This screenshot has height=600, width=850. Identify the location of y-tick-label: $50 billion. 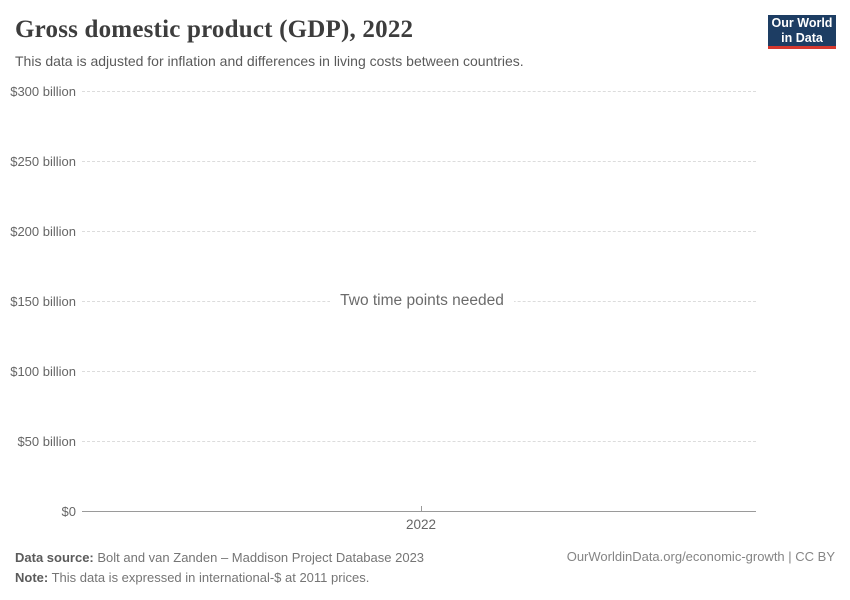
(46, 441).